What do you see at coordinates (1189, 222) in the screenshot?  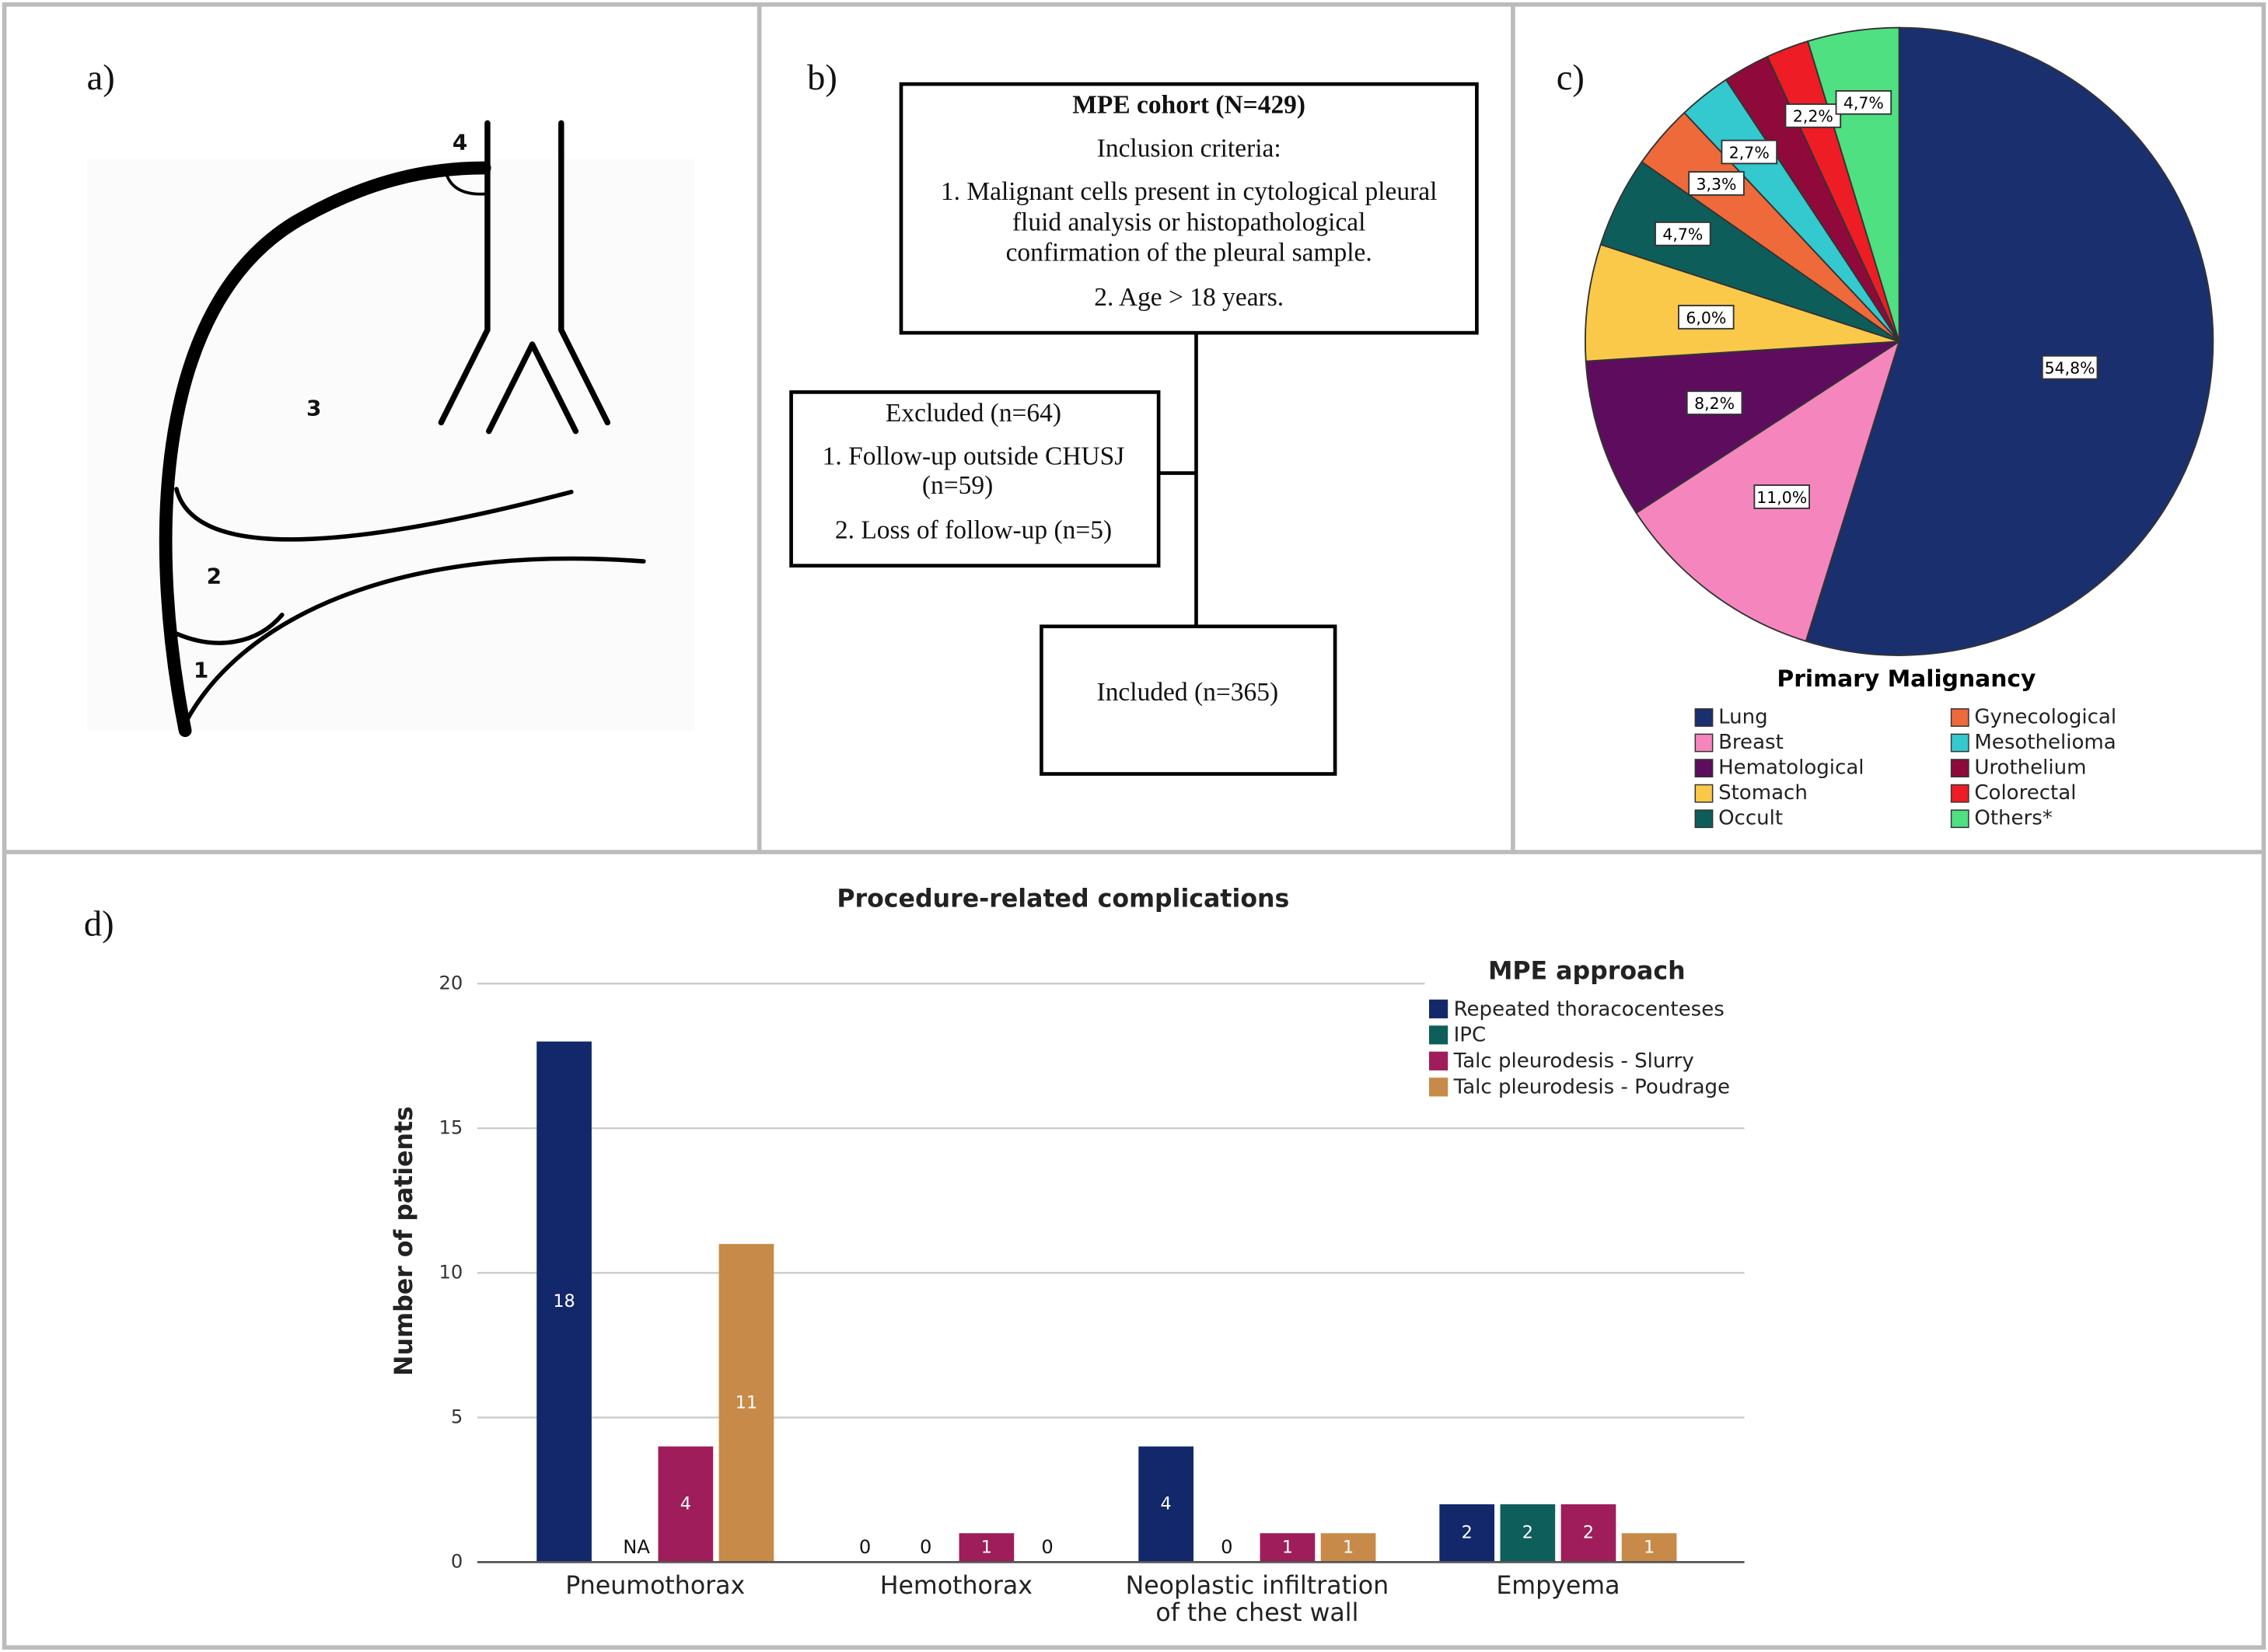 I see `box-text: fluid analysis or histopathological` at bounding box center [1189, 222].